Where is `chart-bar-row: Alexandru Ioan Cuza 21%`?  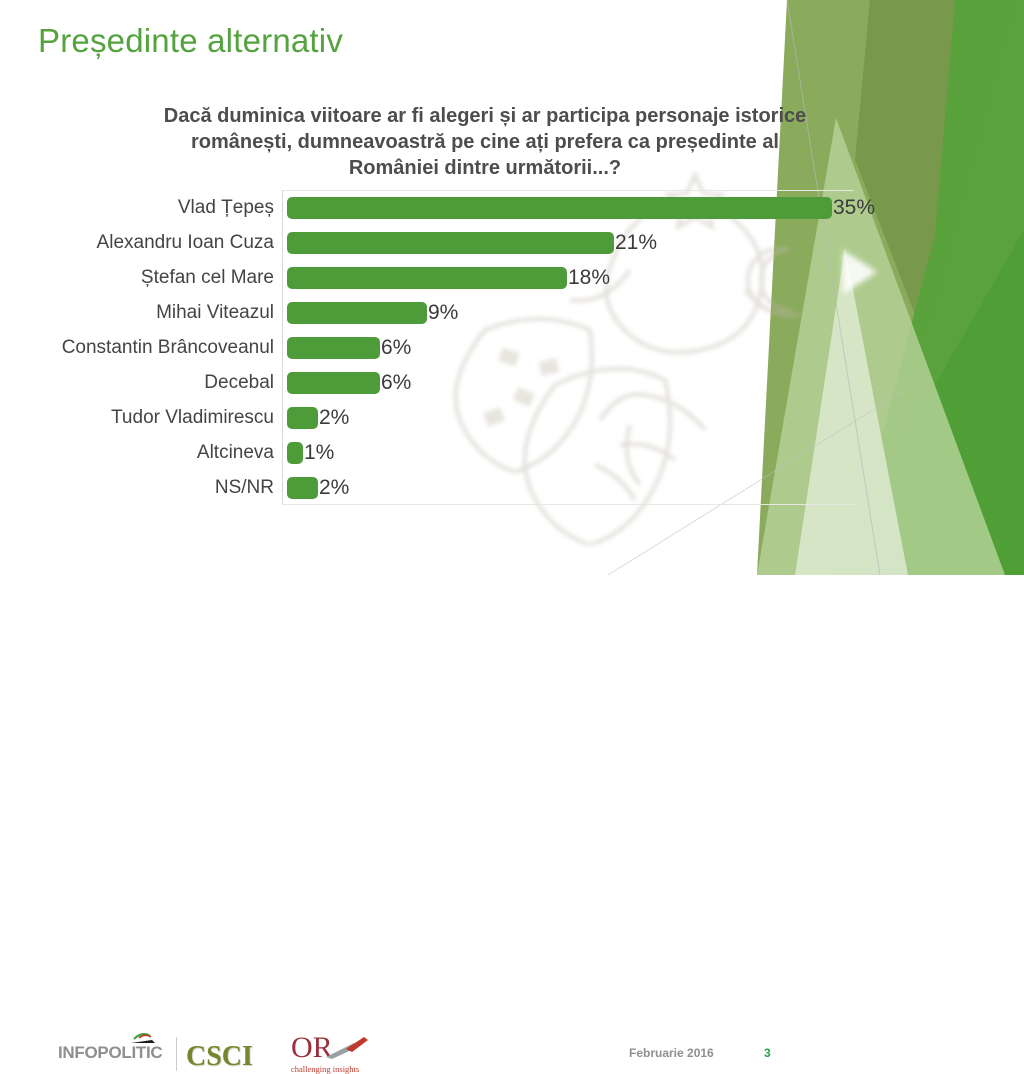 chart-bar-row: Alexandru Ioan Cuza 21% is located at coordinates (457, 242).